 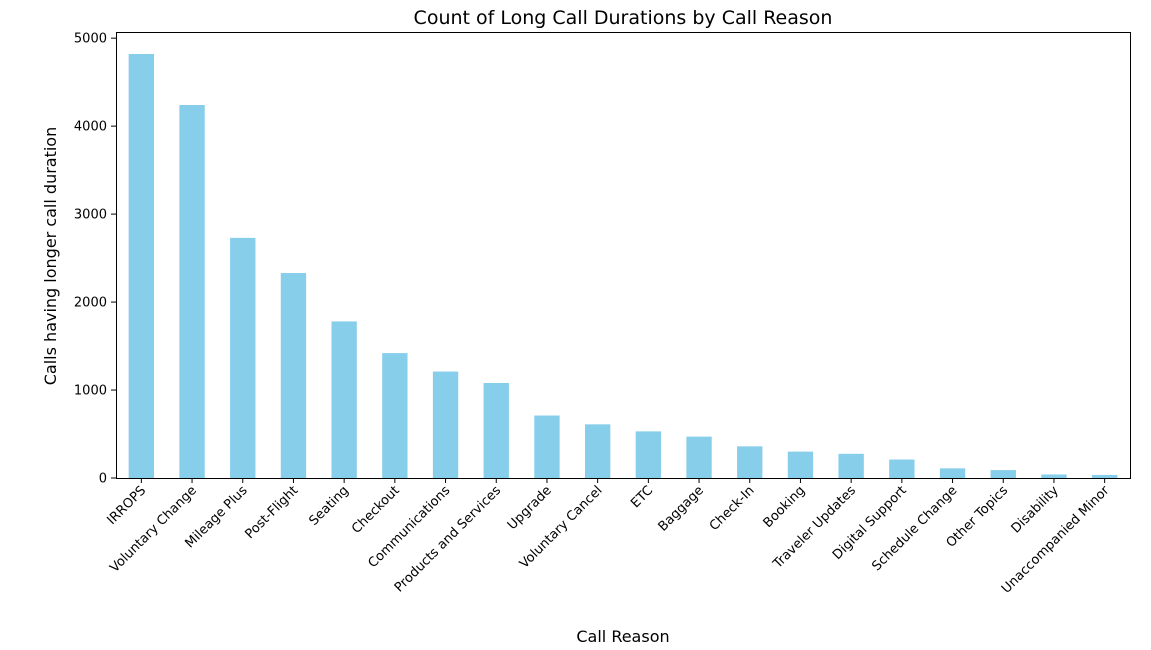 I want to click on x-tick-label: Booking, so click(x=785, y=507).